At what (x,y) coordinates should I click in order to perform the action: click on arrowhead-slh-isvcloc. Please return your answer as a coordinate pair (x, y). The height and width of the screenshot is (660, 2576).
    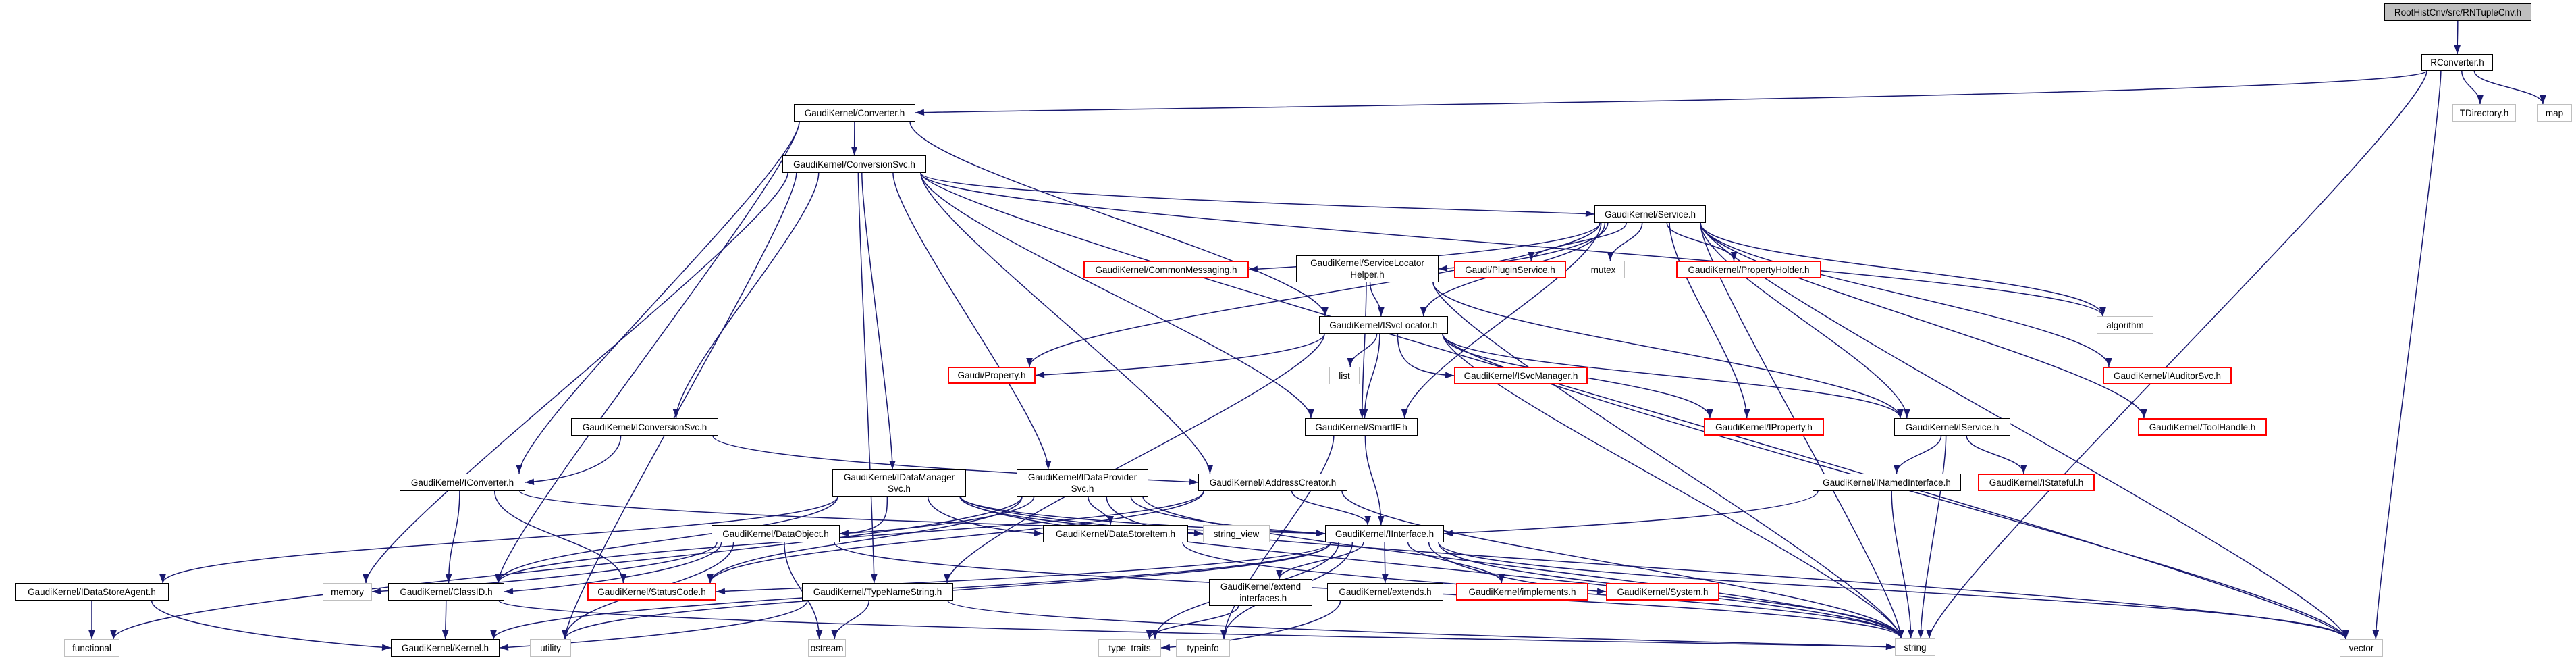
    Looking at the image, I should click on (1381, 311).